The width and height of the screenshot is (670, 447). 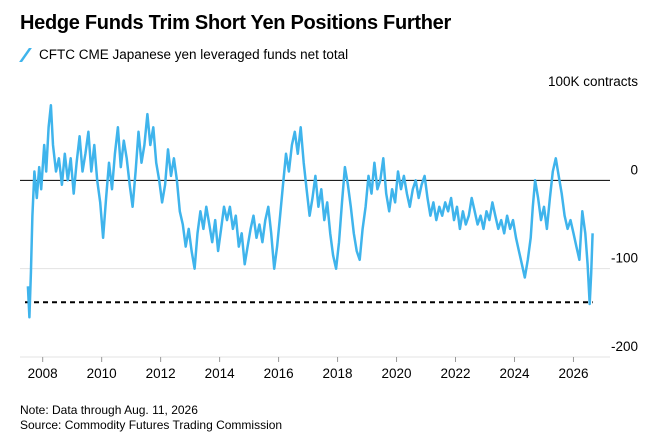 What do you see at coordinates (102, 373) in the screenshot?
I see `x-tick-label: 2010` at bounding box center [102, 373].